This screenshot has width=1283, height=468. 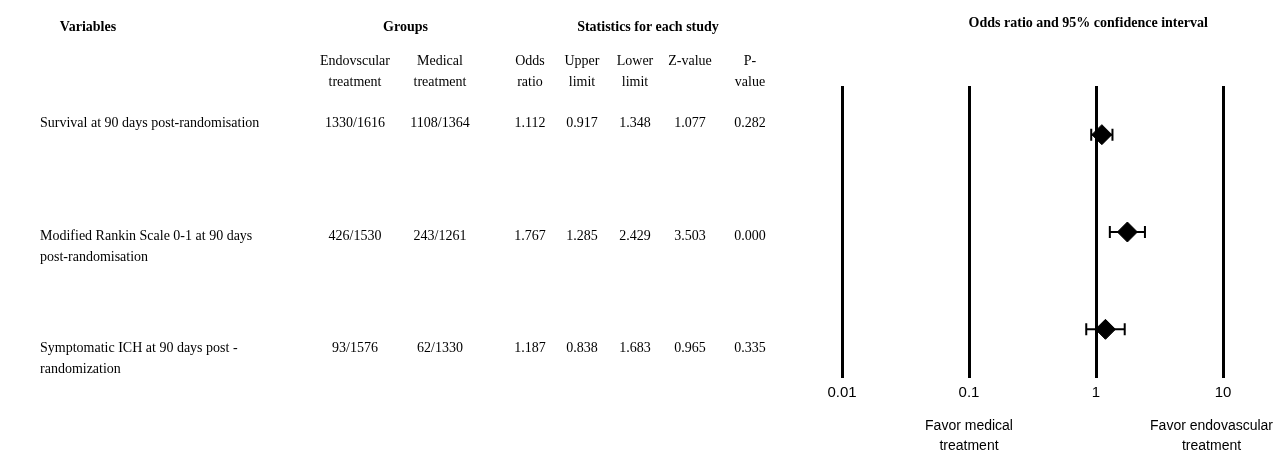 What do you see at coordinates (635, 71) in the screenshot?
I see `category-label: Lower limit` at bounding box center [635, 71].